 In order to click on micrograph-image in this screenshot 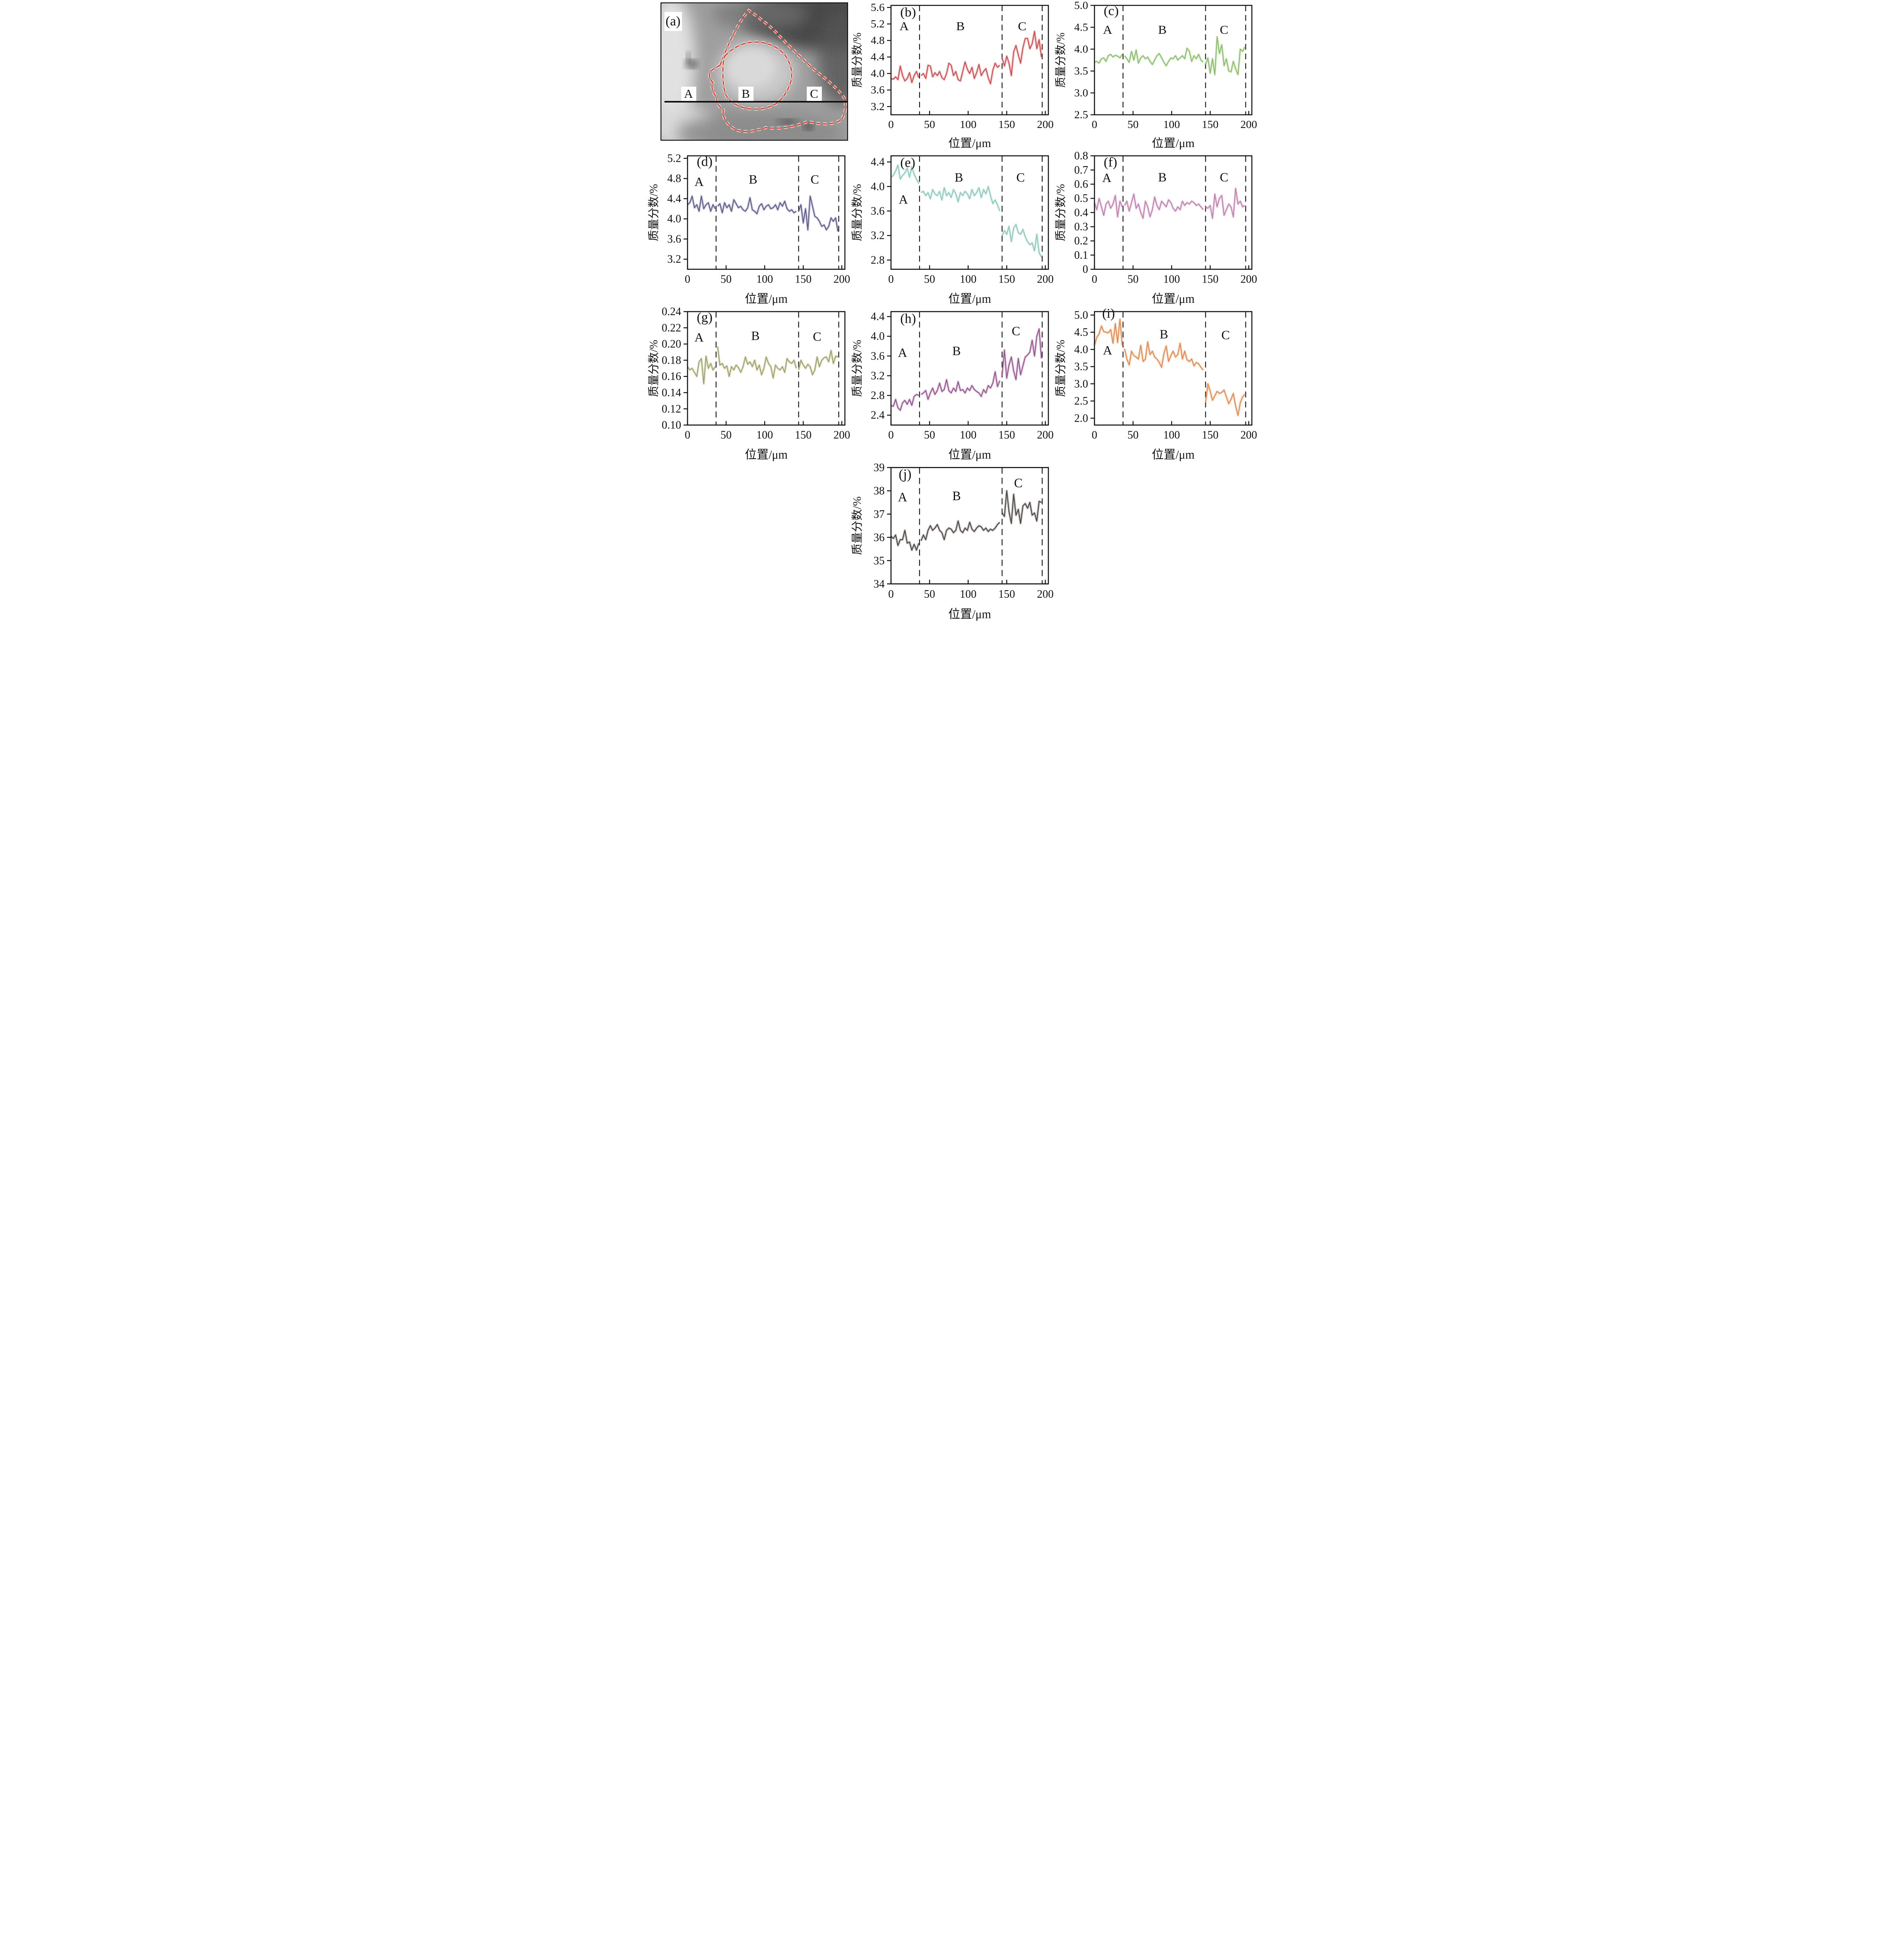, I will do `click(754, 71)`.